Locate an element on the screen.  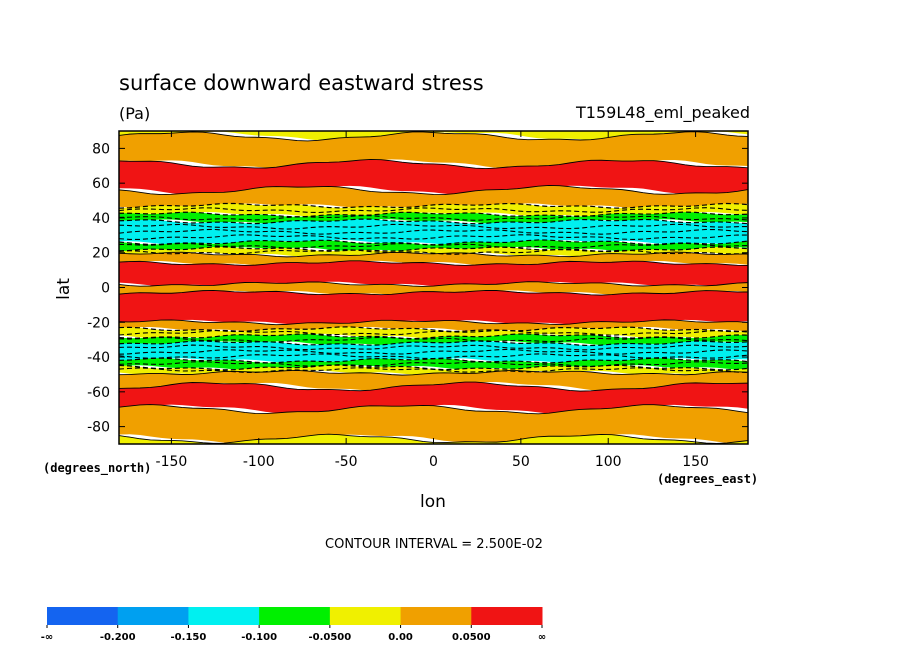
contour-interval-label: CONTOUR INTERVAL = 2.500E-02 is located at coordinates (434, 544).